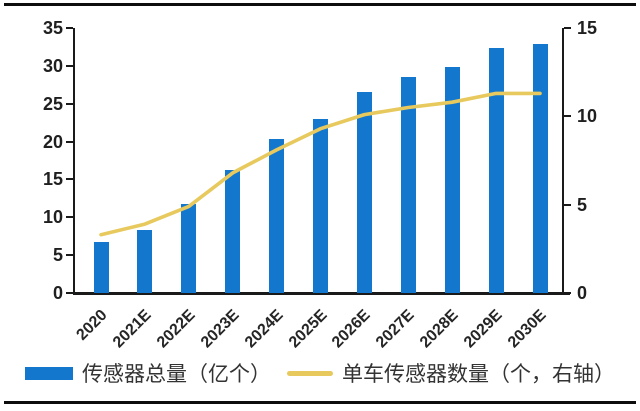 The height and width of the screenshot is (411, 640). Describe the element at coordinates (483, 329) in the screenshot. I see `x-axis-label-2029E: 2029E` at that location.